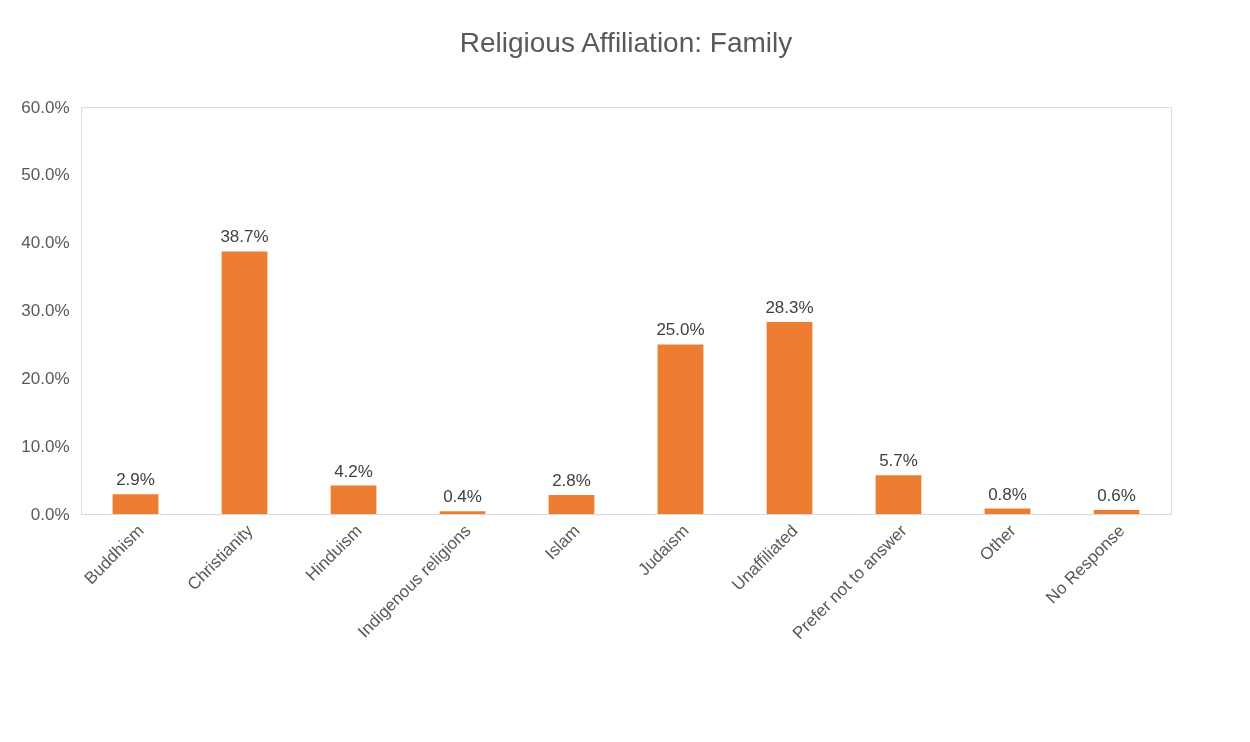 This screenshot has width=1250, height=742. Describe the element at coordinates (1116, 495) in the screenshot. I see `data-label: 0.6%` at that location.